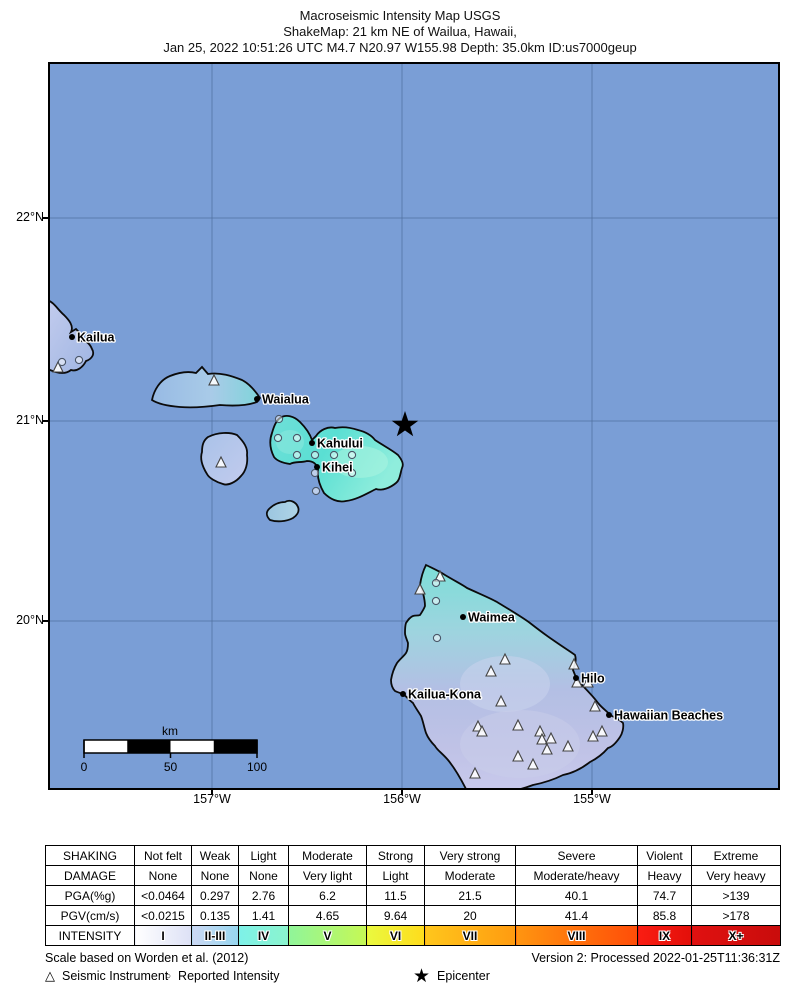 This screenshot has width=787, height=998. I want to click on table-cell-pgag-5: 21.5, so click(470, 895).